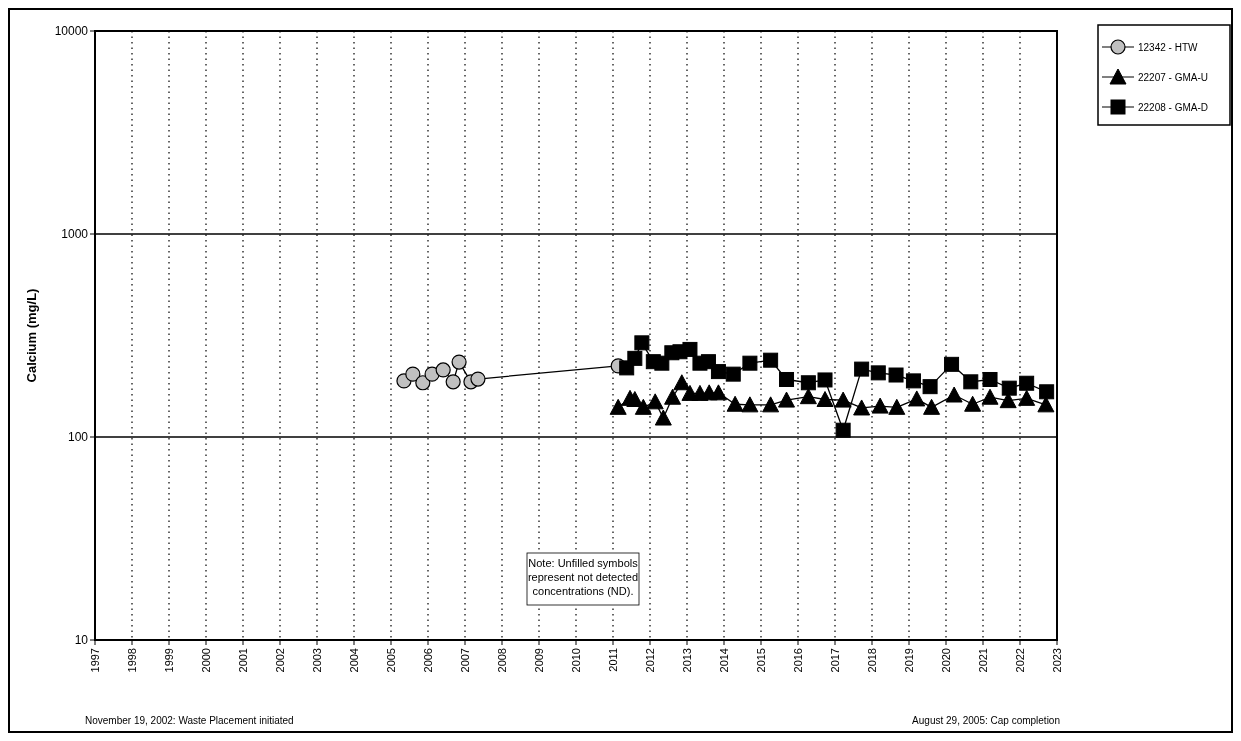 The height and width of the screenshot is (741, 1241). I want to click on x-tick-label: 2019, so click(909, 660).